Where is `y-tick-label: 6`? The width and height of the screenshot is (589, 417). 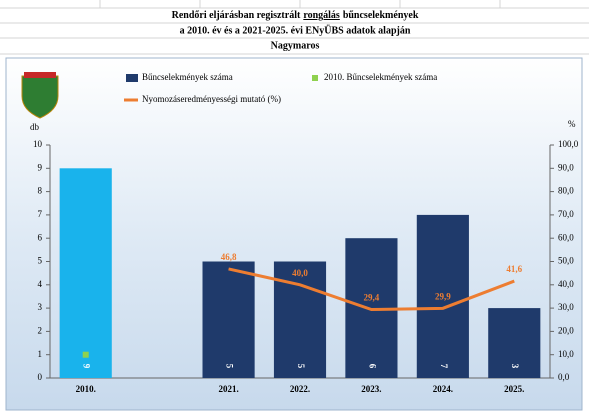
y-tick-label: 6 is located at coordinates (40, 237).